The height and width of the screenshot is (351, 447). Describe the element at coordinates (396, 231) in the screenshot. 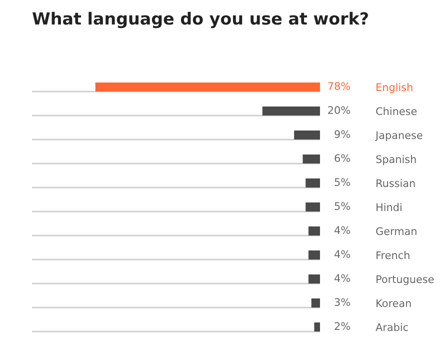

I see `y-tick-label: German` at that location.